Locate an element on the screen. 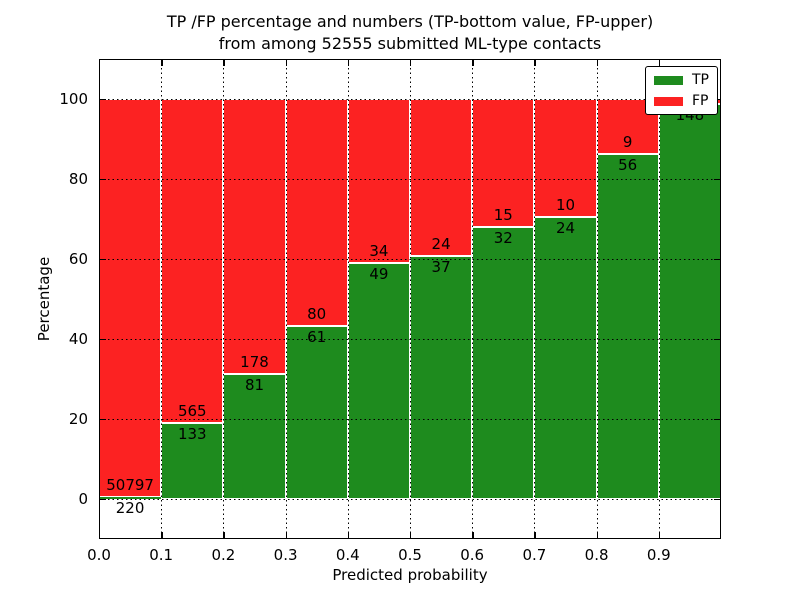 The height and width of the screenshot is (600, 800). legend: TP FP is located at coordinates (681, 90).